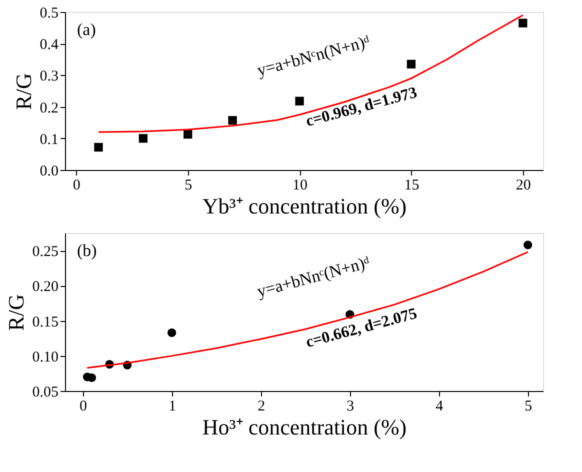 The height and width of the screenshot is (472, 582). I want to click on y-tick-label: 0.0, so click(49, 172).